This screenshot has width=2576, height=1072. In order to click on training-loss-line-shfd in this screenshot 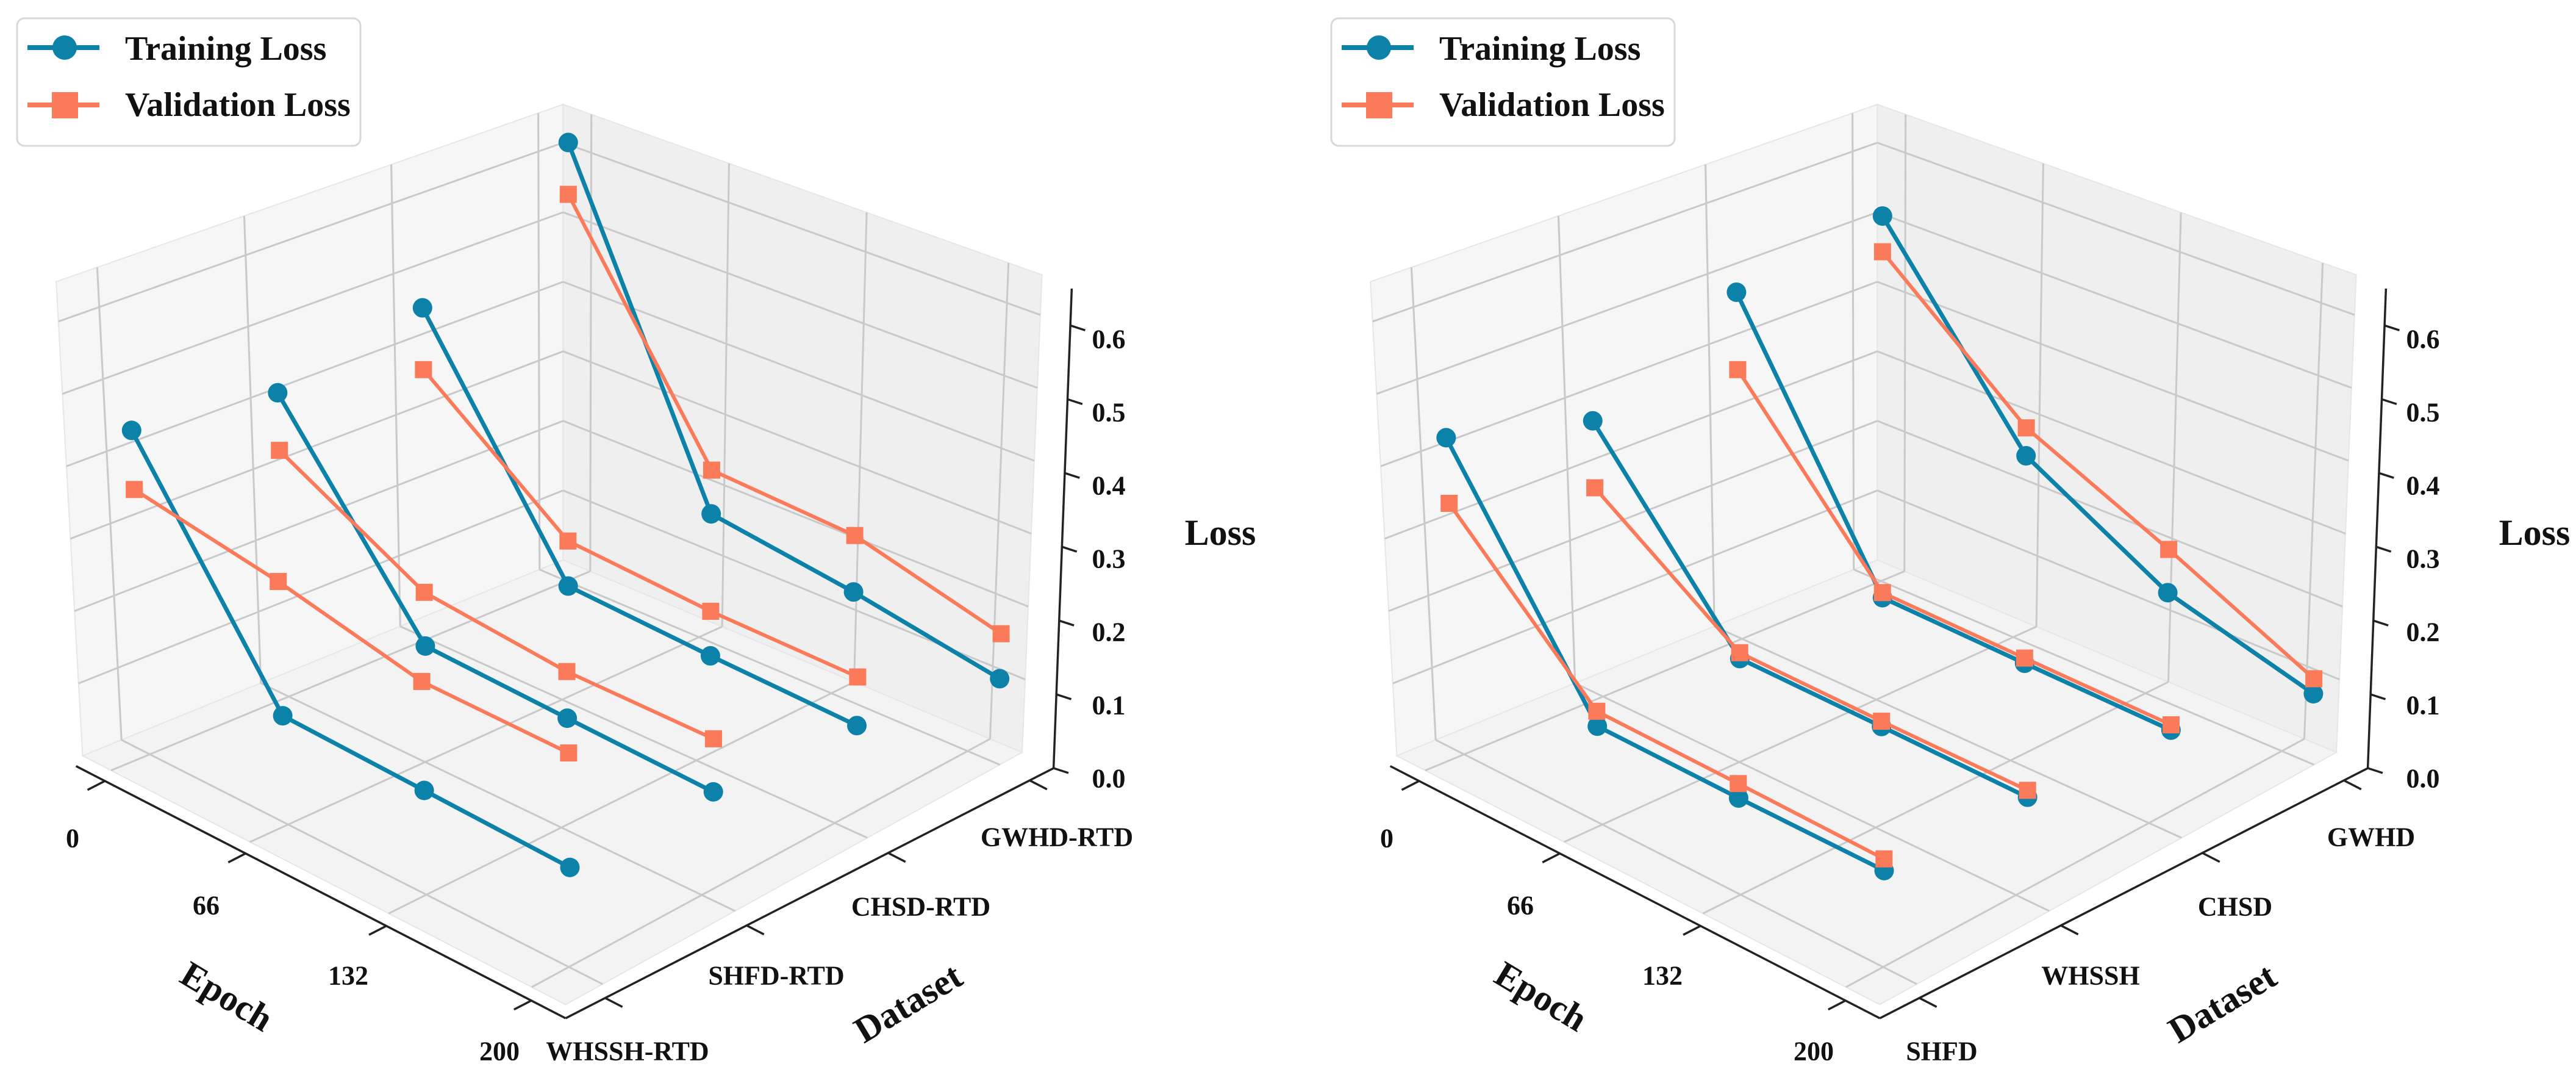, I will do `click(1665, 654)`.